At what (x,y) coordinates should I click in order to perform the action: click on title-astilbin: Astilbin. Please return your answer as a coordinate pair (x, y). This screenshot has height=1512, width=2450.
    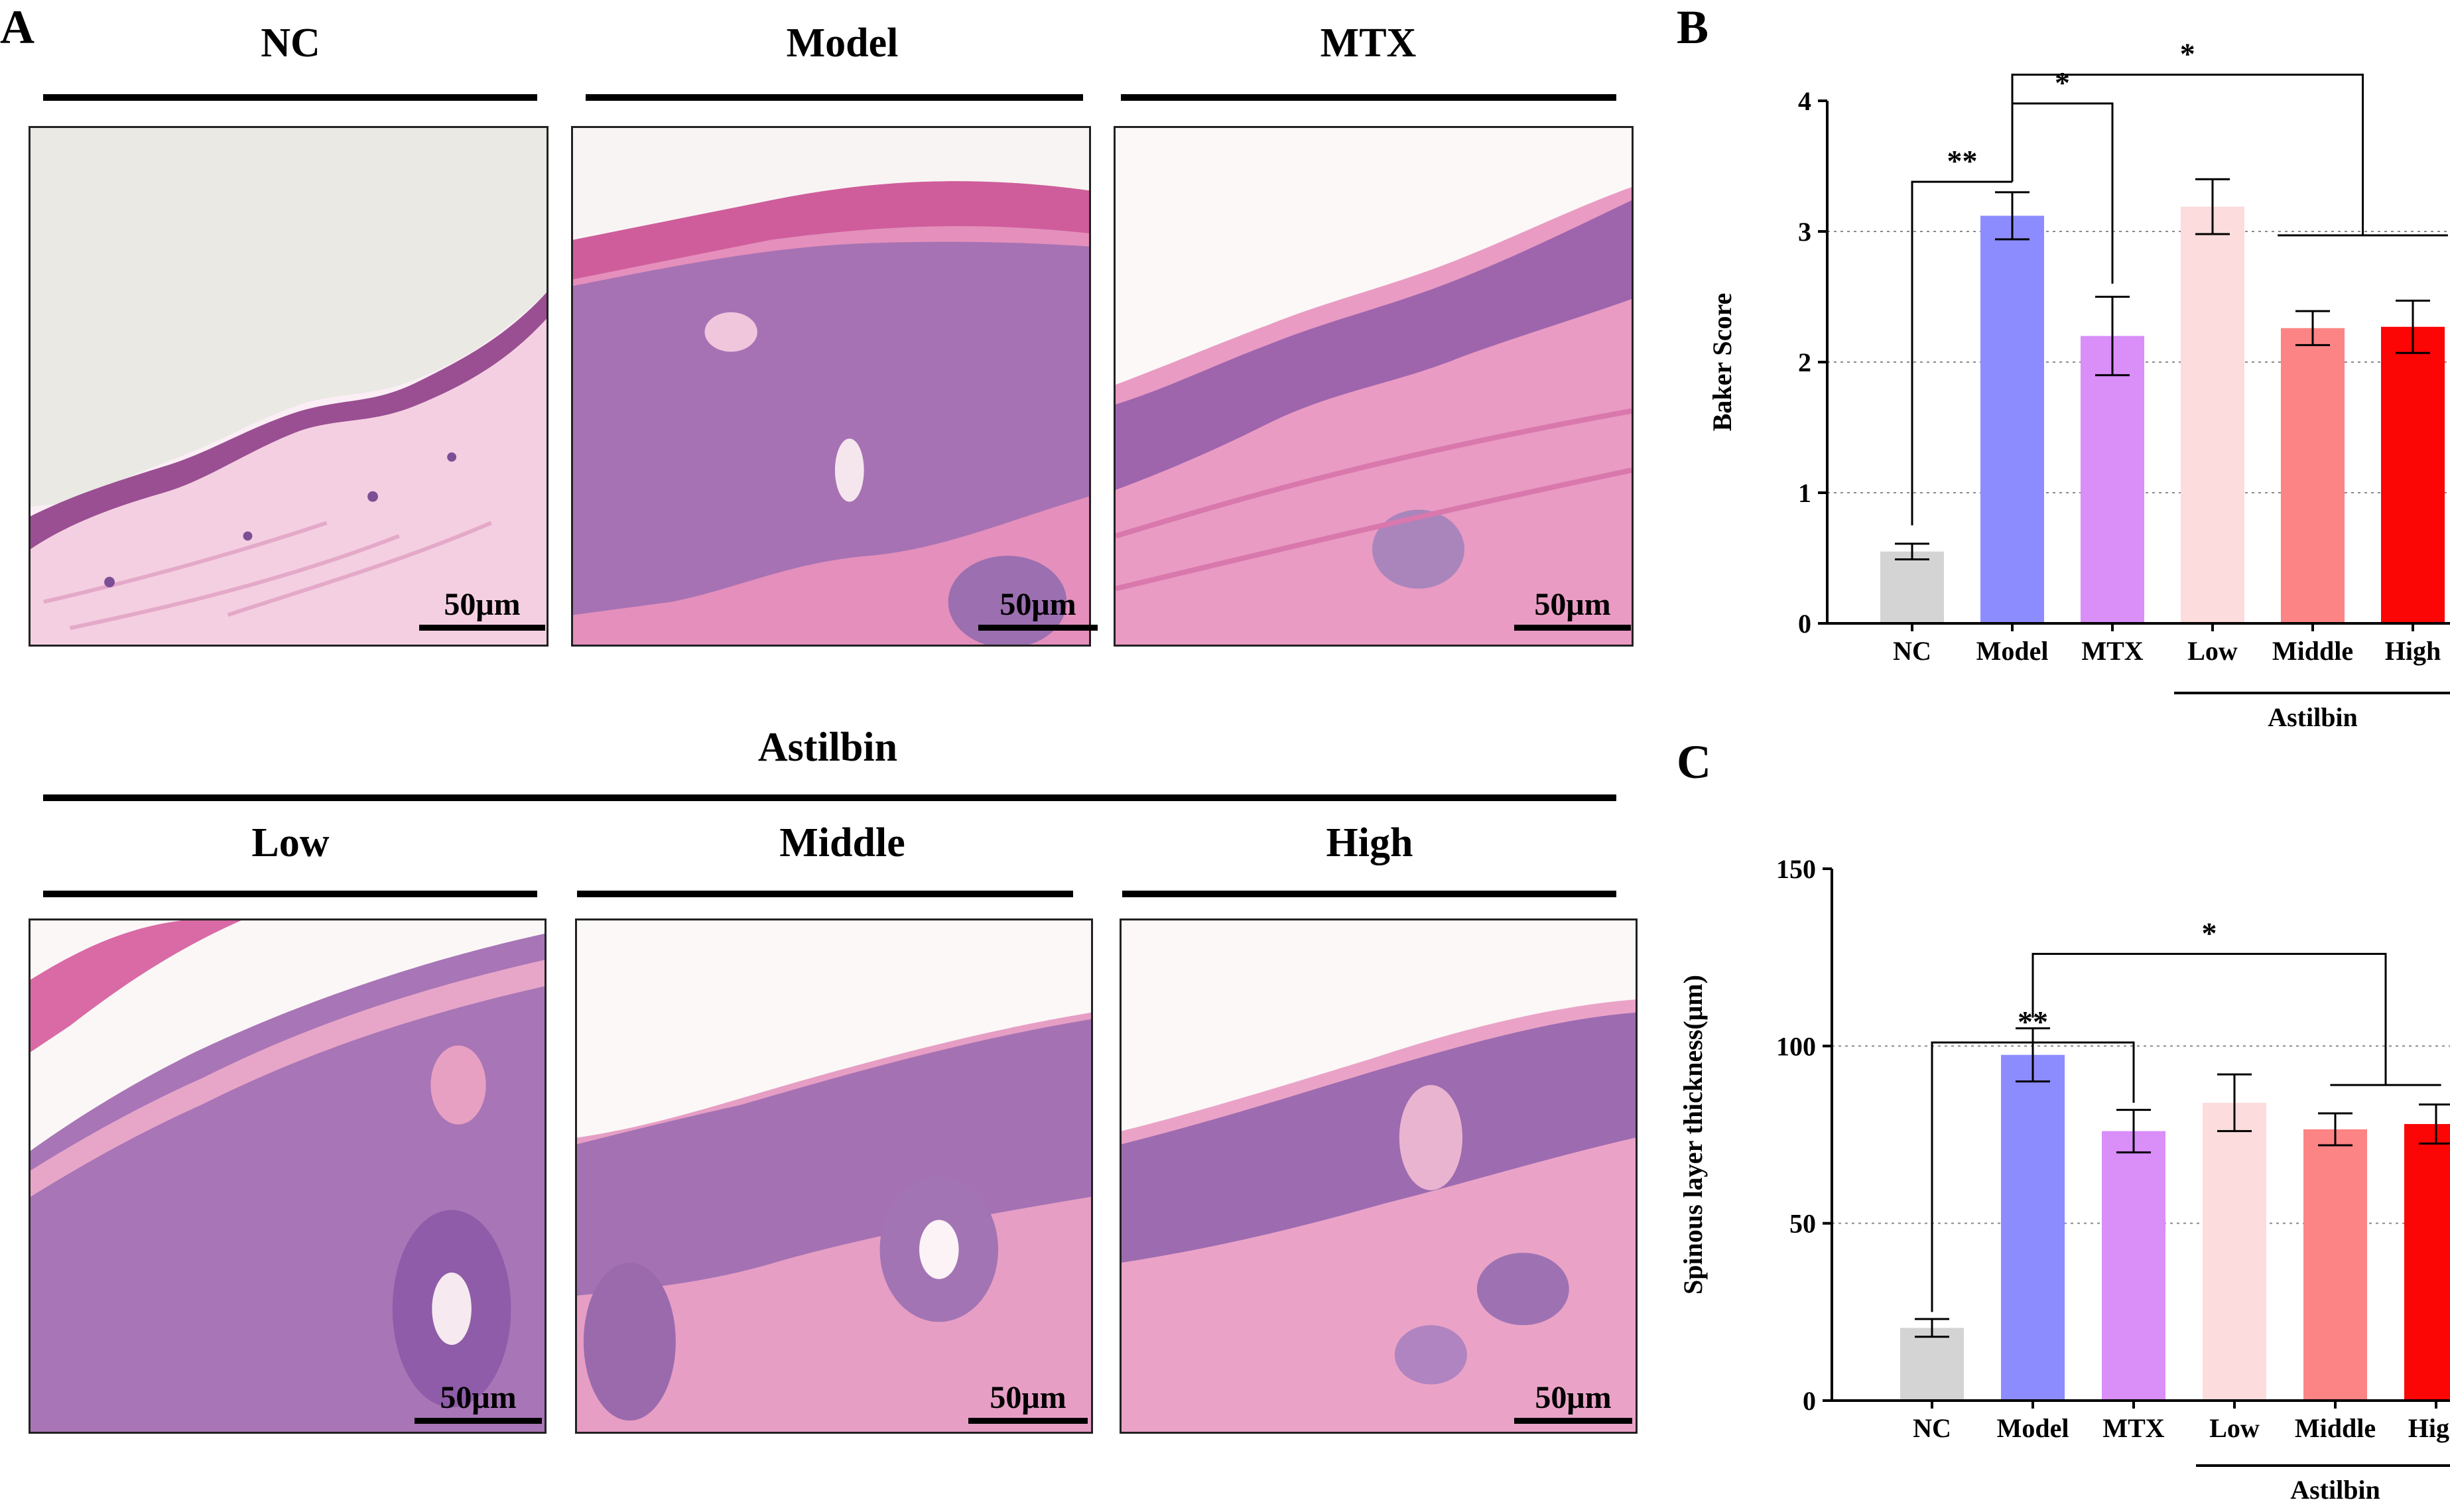
    Looking at the image, I should click on (827, 747).